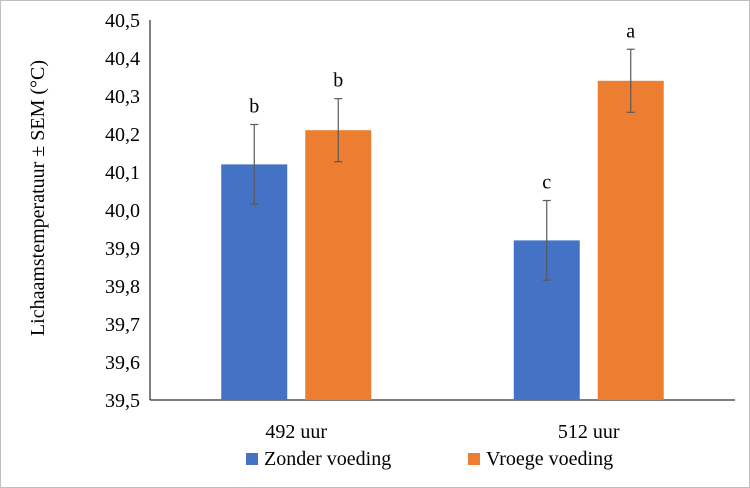 This screenshot has width=750, height=488. I want to click on legend-label: Zonder voeding, so click(327, 459).